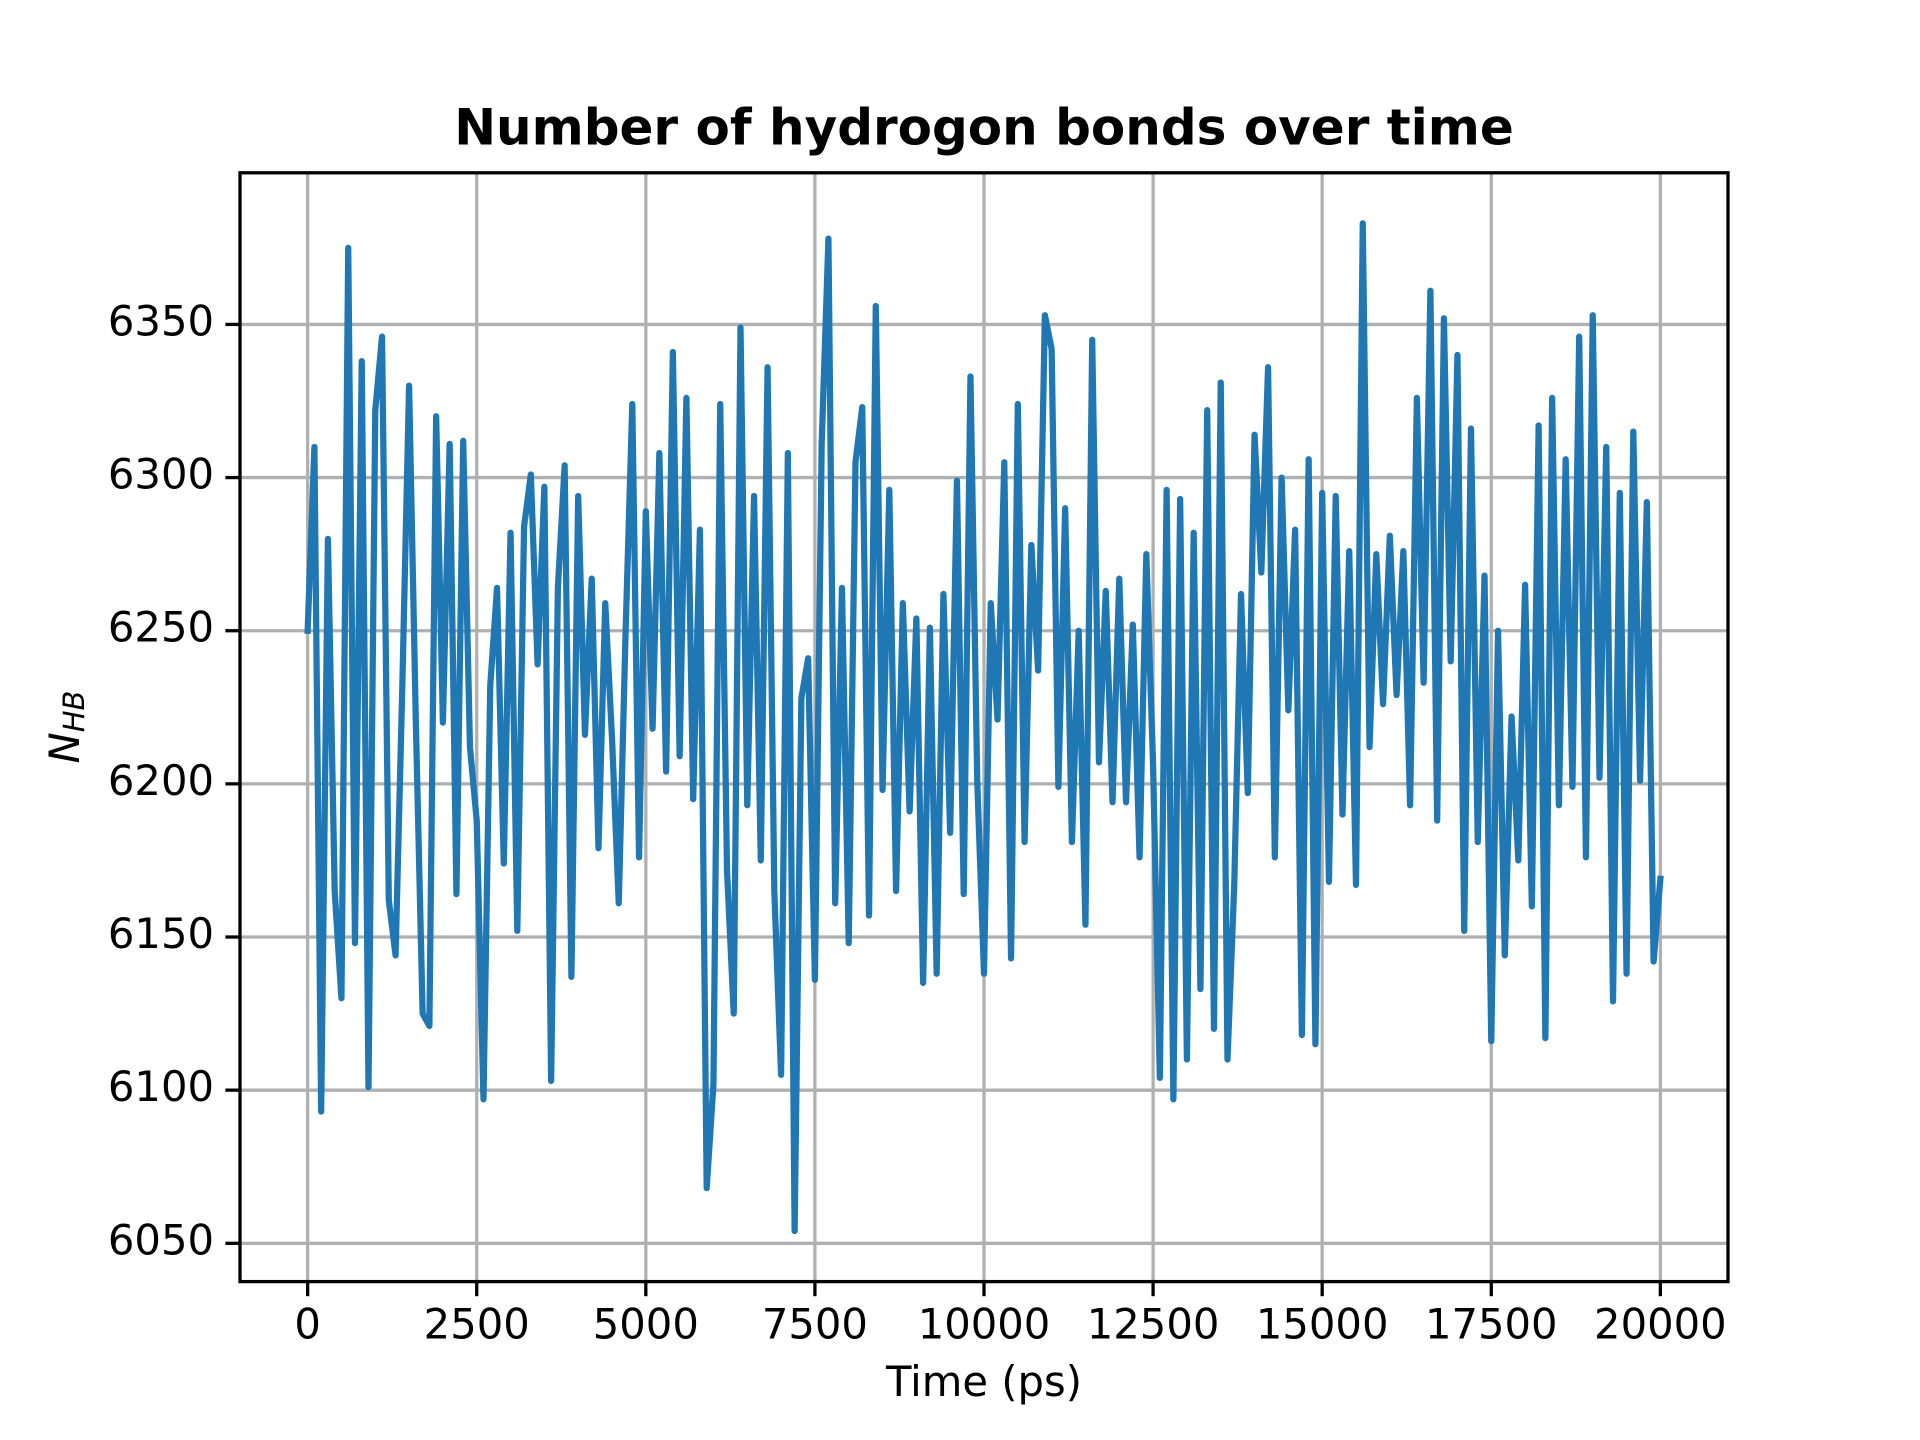  I want to click on chart-title: Number of hydrogon bonds over time, so click(984, 128).